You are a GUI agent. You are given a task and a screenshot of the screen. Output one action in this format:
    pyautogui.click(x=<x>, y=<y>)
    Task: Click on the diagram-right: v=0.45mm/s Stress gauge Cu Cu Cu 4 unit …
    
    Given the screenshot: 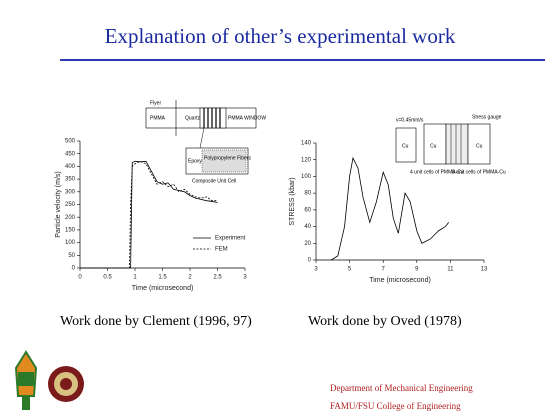 What is the action you would take?
    pyautogui.click(x=450, y=144)
    